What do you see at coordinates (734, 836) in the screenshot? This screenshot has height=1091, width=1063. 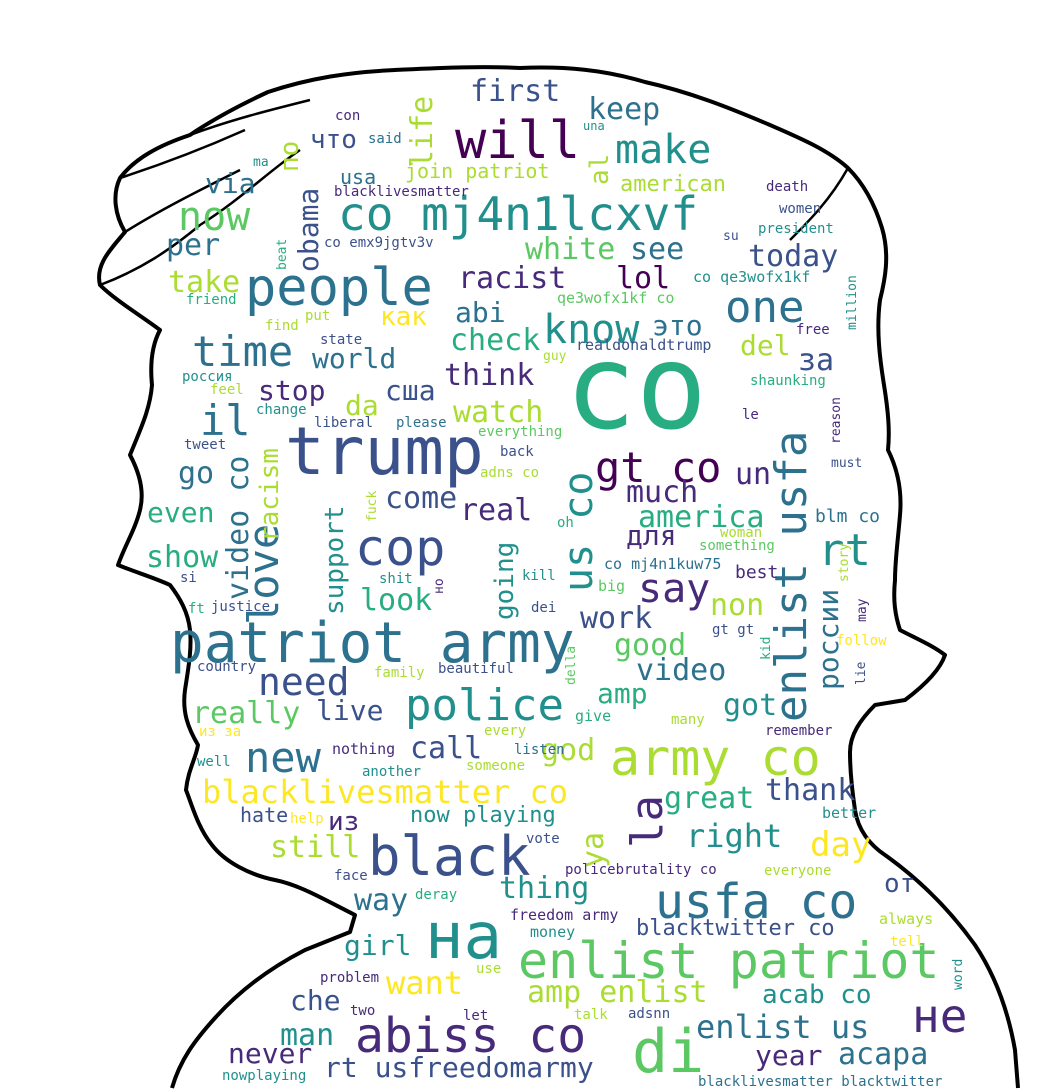 I see `cloud-word: right` at bounding box center [734, 836].